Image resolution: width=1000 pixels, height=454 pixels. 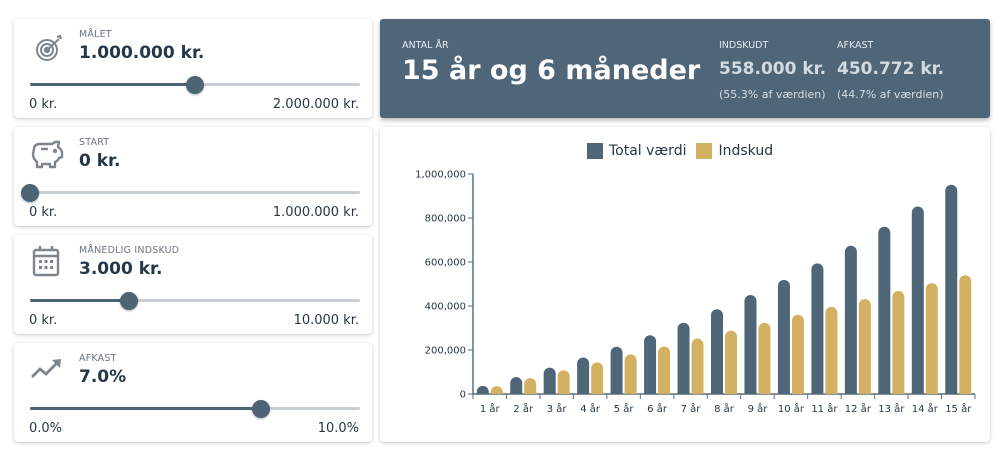 I want to click on goal-min: 0 kr., so click(x=43, y=104).